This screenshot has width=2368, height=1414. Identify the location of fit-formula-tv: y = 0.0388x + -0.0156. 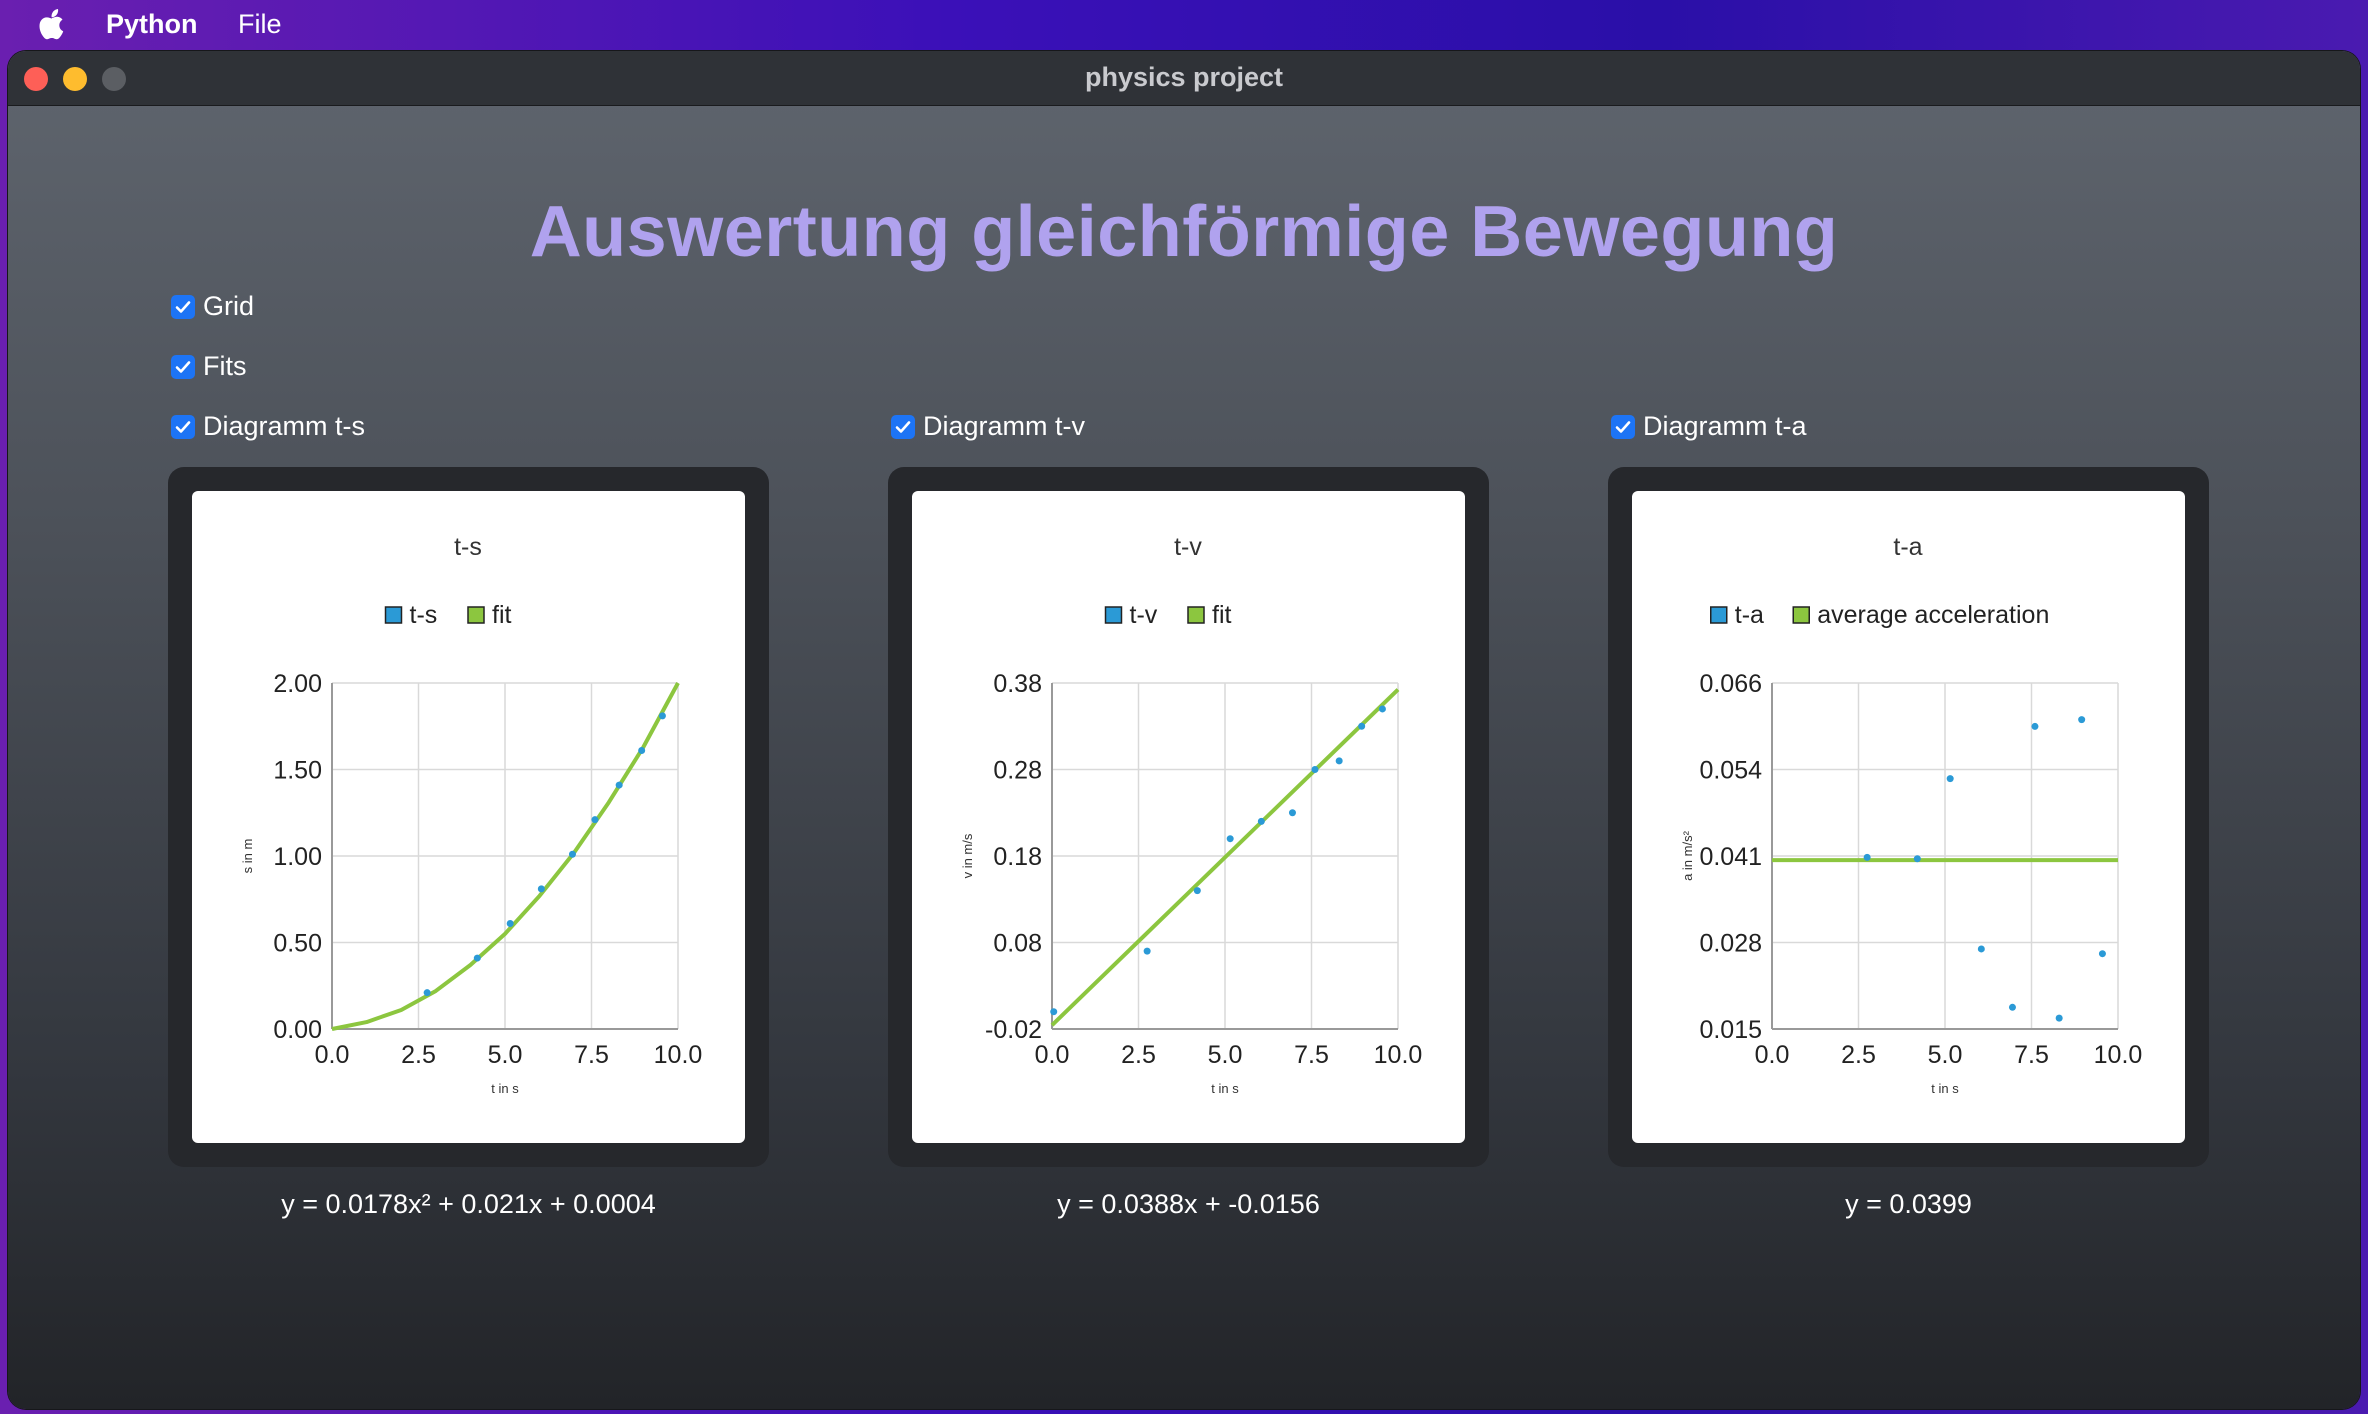
(1188, 1204).